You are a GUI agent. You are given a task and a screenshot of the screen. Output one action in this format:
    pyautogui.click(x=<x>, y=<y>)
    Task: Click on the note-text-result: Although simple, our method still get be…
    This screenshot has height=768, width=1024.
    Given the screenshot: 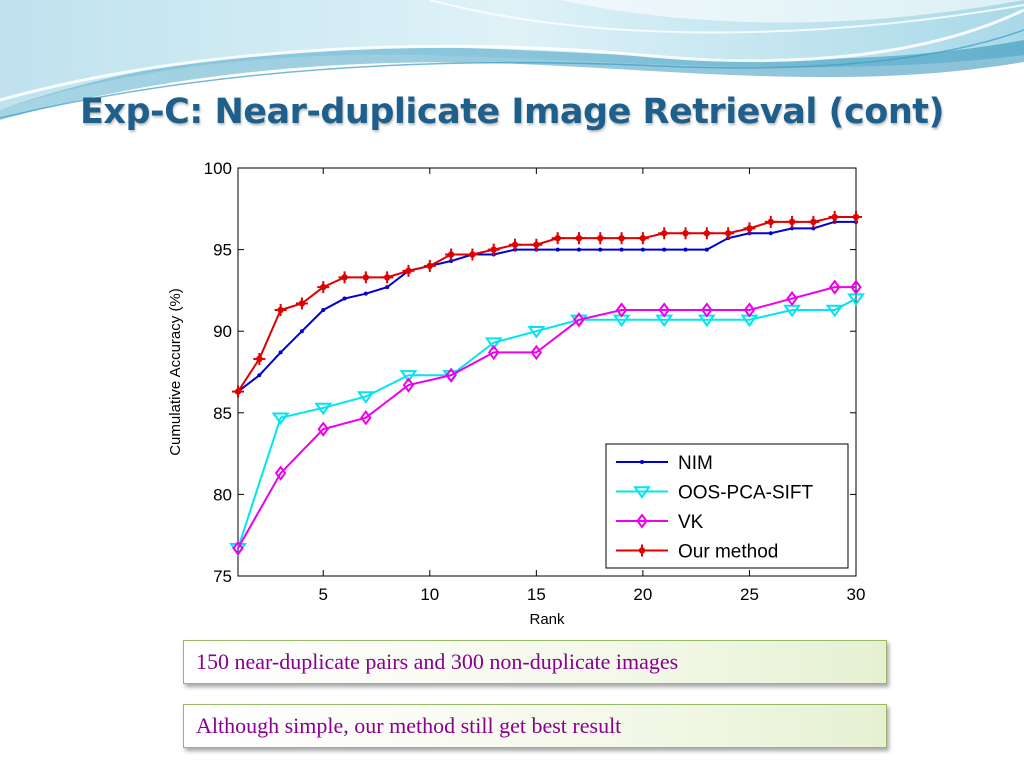 What is the action you would take?
    pyautogui.click(x=409, y=725)
    